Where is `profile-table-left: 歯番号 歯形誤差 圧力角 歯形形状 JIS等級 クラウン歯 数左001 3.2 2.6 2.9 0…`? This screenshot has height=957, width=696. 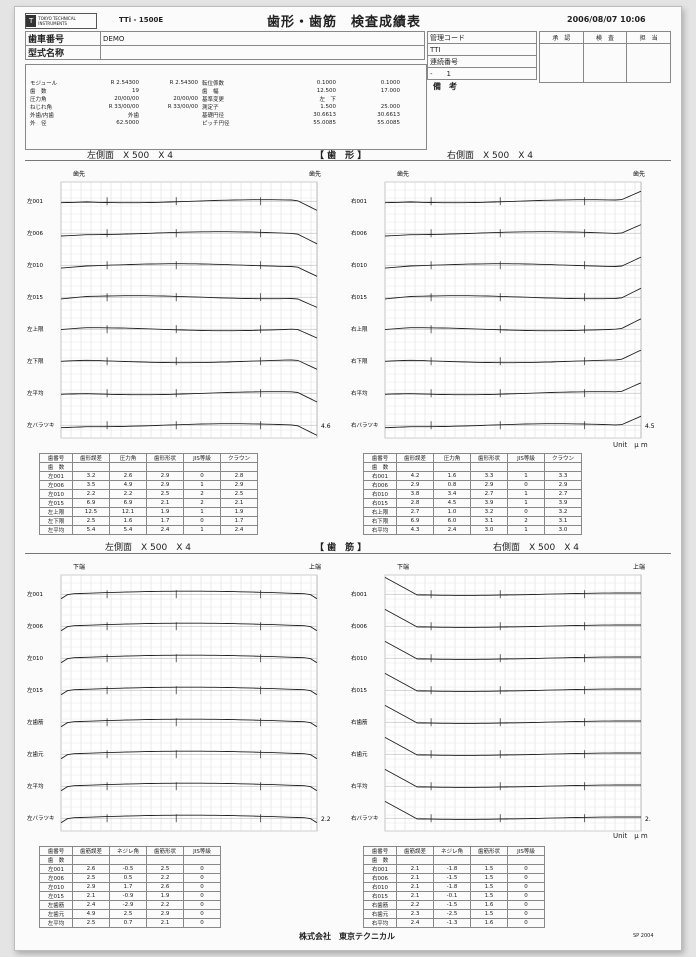
profile-table-left: 歯番号 歯形誤差 圧力角 歯形形状 JIS等級 クラウン歯 数左001 3.2 2.6 2.9 0… is located at coordinates (148, 494).